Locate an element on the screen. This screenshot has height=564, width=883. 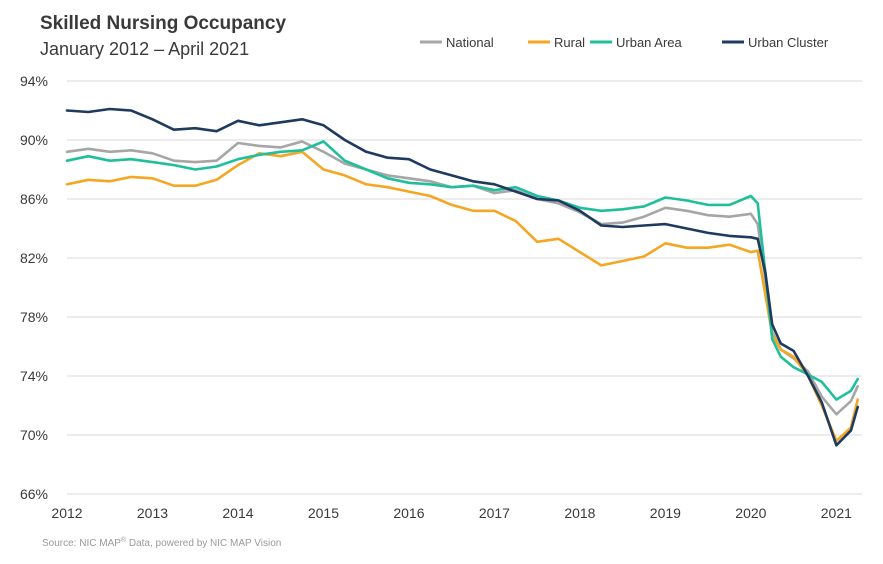
y-tick-label: 86% is located at coordinates (34, 199).